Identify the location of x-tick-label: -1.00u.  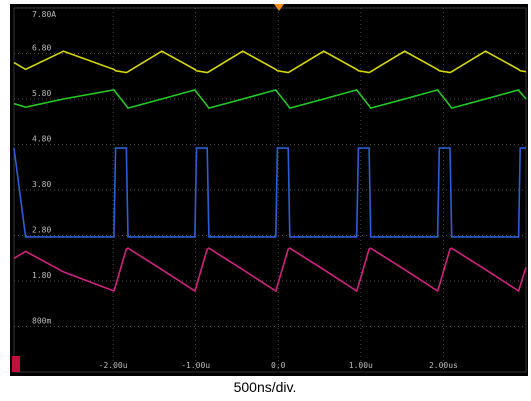
(195, 365).